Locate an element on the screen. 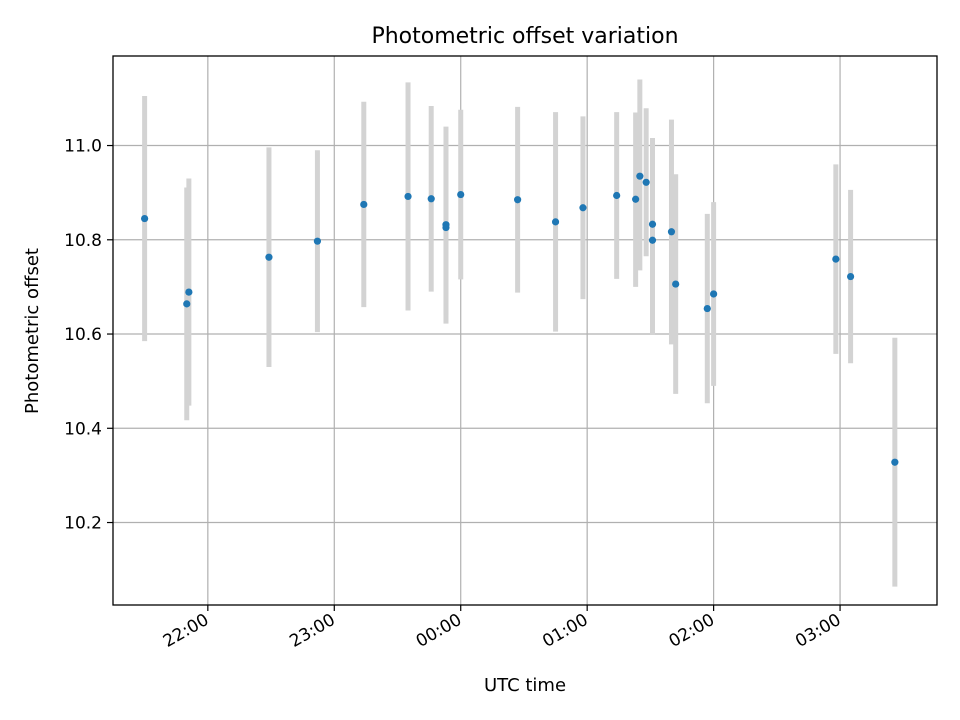 This screenshot has width=960, height=720. y-tick-label: 10.2 is located at coordinates (83, 524).